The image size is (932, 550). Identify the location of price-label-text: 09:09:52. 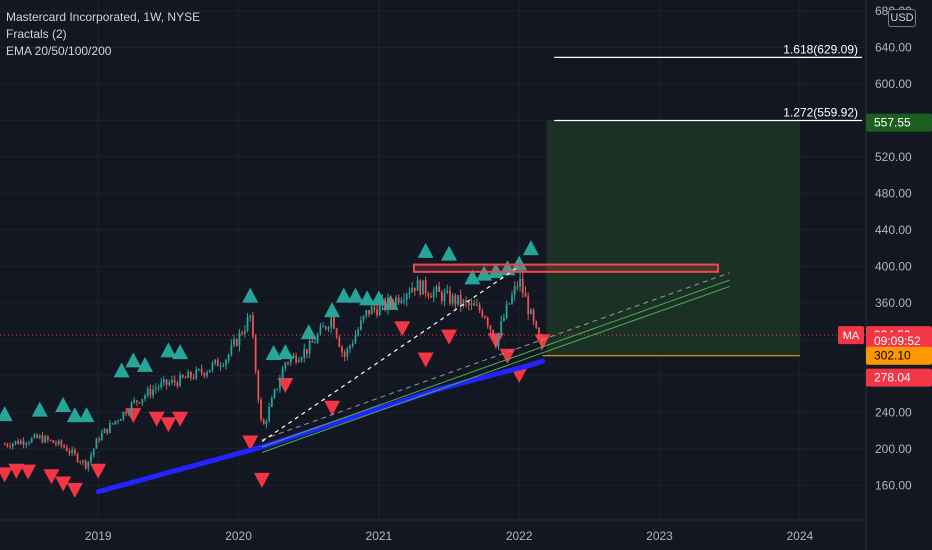
(897, 341).